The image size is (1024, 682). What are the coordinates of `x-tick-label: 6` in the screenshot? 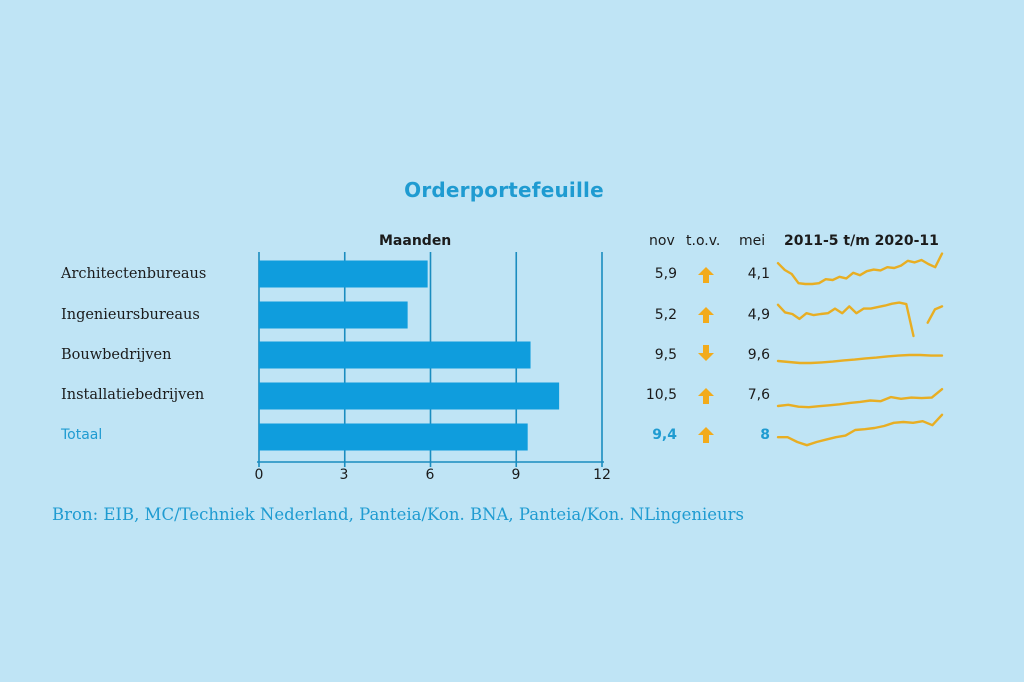 It's located at (430, 475).